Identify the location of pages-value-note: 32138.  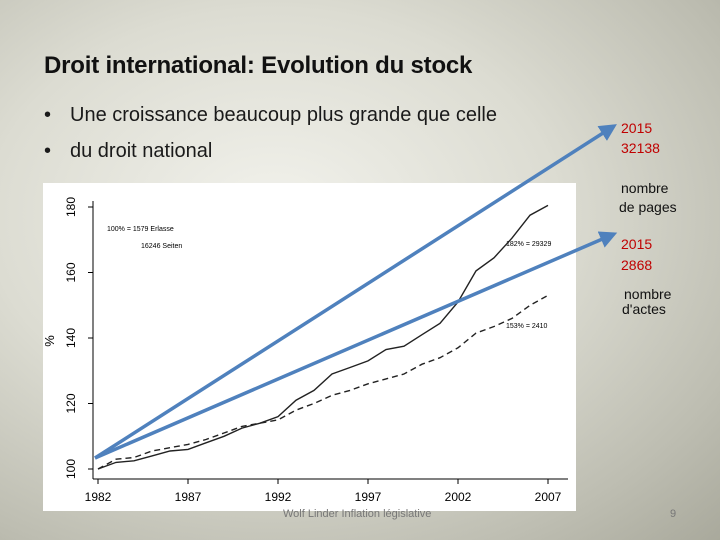
(640, 148).